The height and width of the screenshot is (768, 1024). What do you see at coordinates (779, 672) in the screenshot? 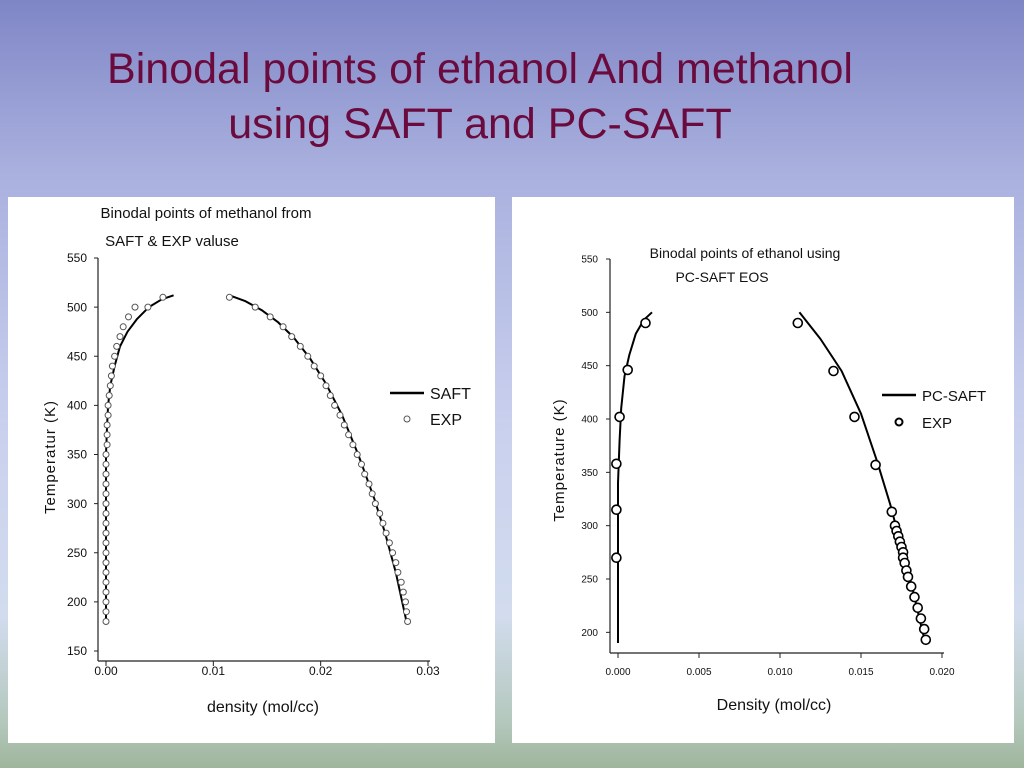
I see `x-tick-label: 0.010` at bounding box center [779, 672].